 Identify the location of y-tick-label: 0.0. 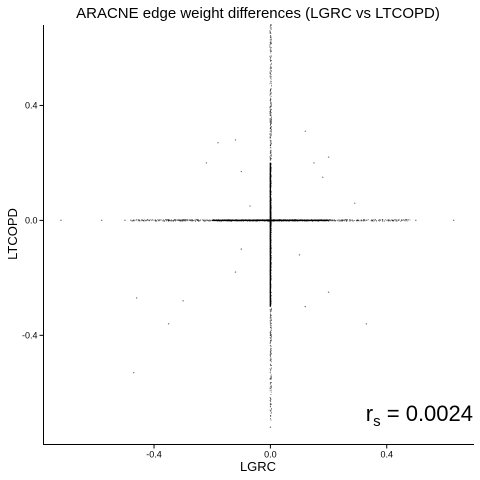
(31, 220).